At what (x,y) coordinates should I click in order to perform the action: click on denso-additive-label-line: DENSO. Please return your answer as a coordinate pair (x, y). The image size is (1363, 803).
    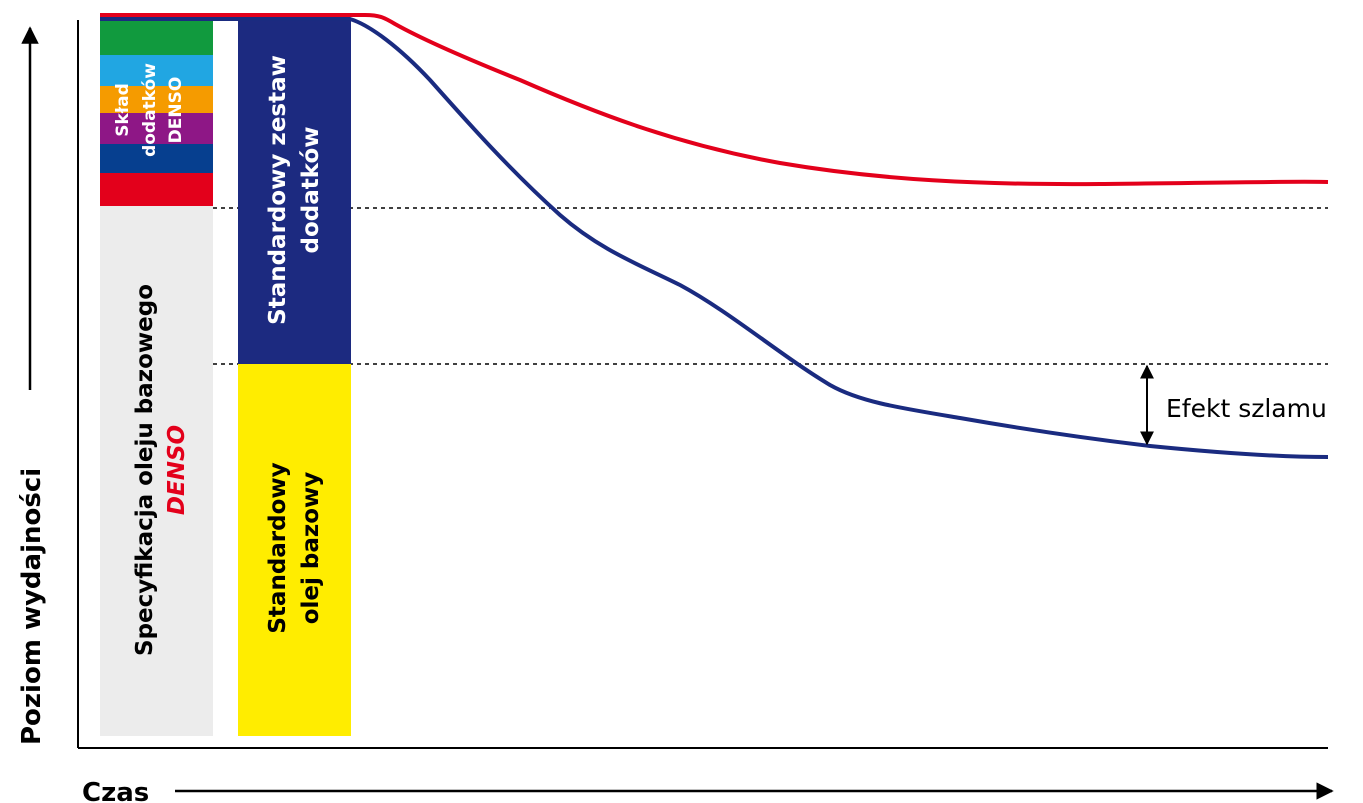
    Looking at the image, I should click on (176, 110).